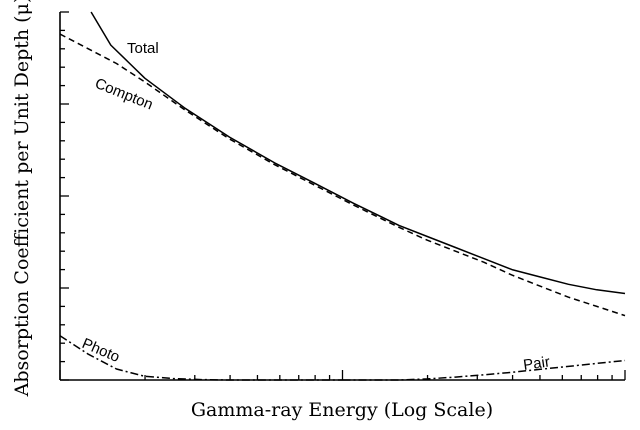 The image size is (640, 430). Describe the element at coordinates (124, 94) in the screenshot. I see `label-compton: Compton` at that location.